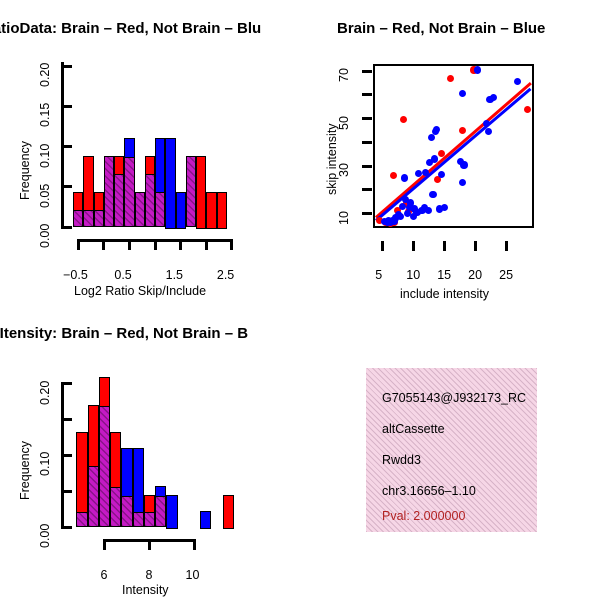  I want to click on event-type-text: altCassette, so click(413, 429).